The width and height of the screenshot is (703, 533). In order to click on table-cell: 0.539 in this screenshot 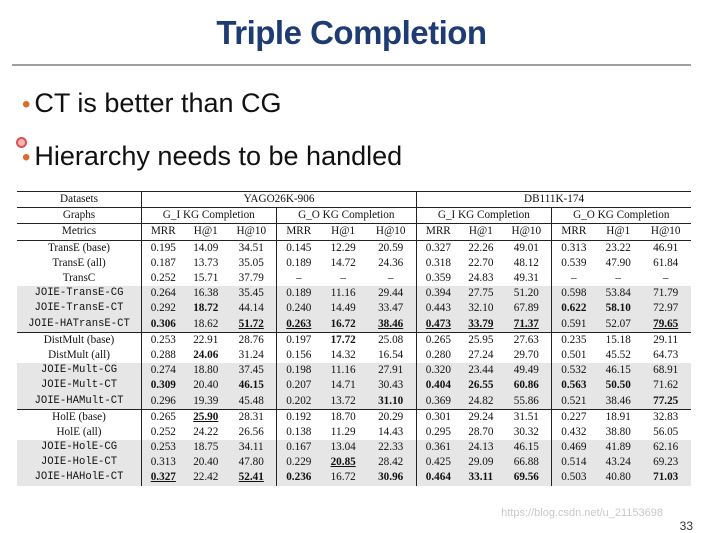, I will do `click(573, 263)`.